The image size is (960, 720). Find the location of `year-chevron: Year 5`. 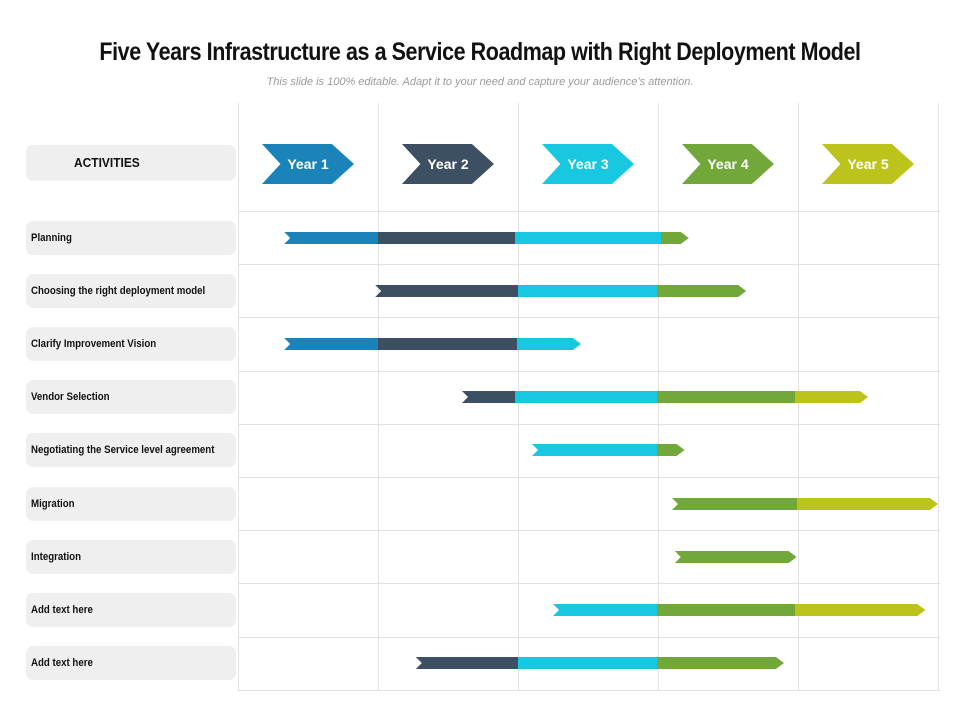

year-chevron: Year 5 is located at coordinates (868, 164).